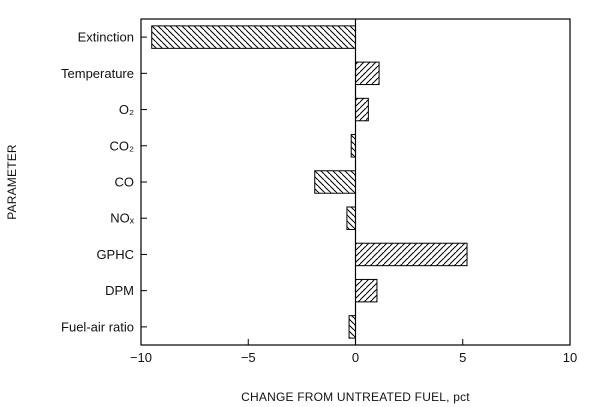  Describe the element at coordinates (355, 397) in the screenshot. I see `x-axis-title: CHANGE FROM UNTREATED FUEL, pct` at that location.